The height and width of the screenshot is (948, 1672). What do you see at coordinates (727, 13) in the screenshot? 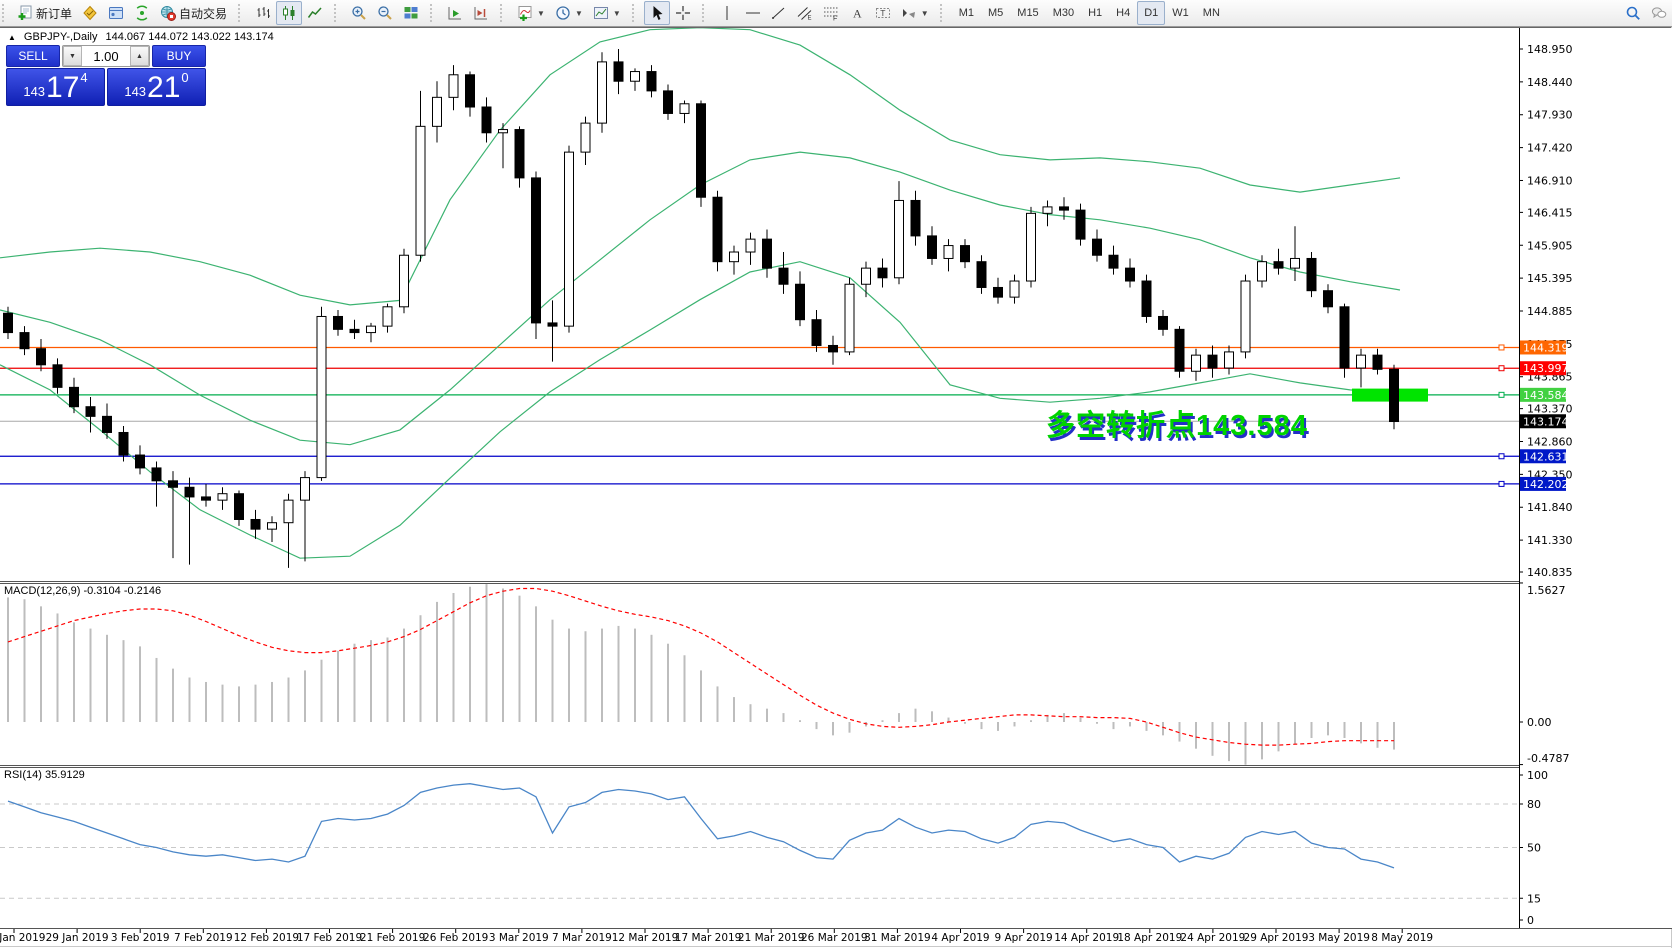
I see `vline-button` at bounding box center [727, 13].